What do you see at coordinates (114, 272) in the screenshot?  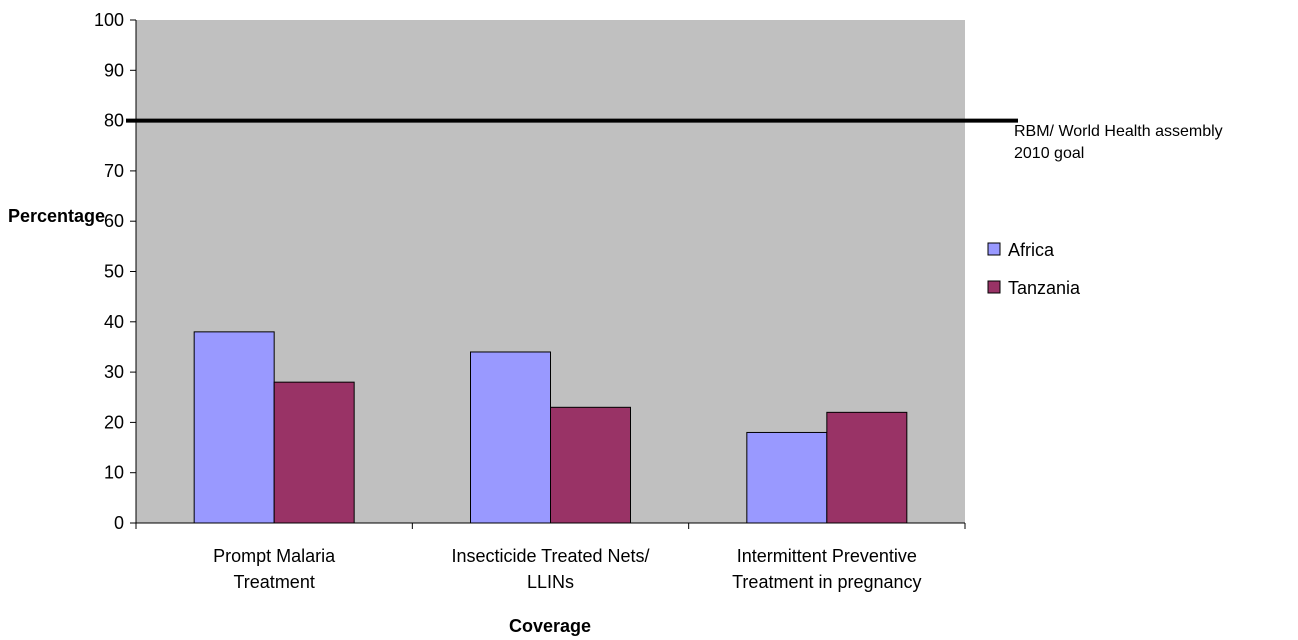 I see `y-tick-label: 50` at bounding box center [114, 272].